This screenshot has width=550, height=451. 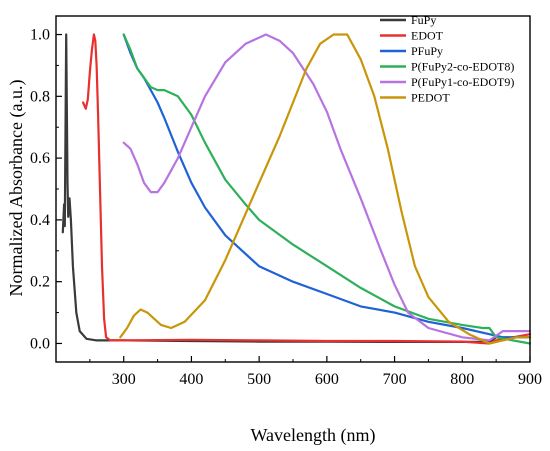 I want to click on legend-label-5: P(FuPy1-co-EDOT9), so click(x=462, y=82).